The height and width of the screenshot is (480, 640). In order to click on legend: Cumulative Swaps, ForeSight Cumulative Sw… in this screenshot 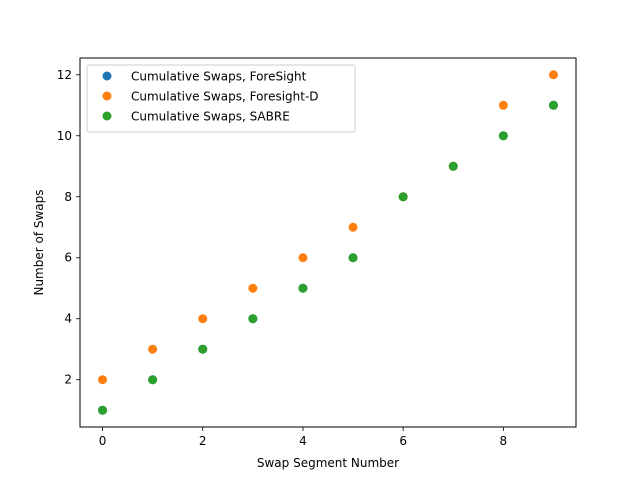, I will do `click(221, 98)`.